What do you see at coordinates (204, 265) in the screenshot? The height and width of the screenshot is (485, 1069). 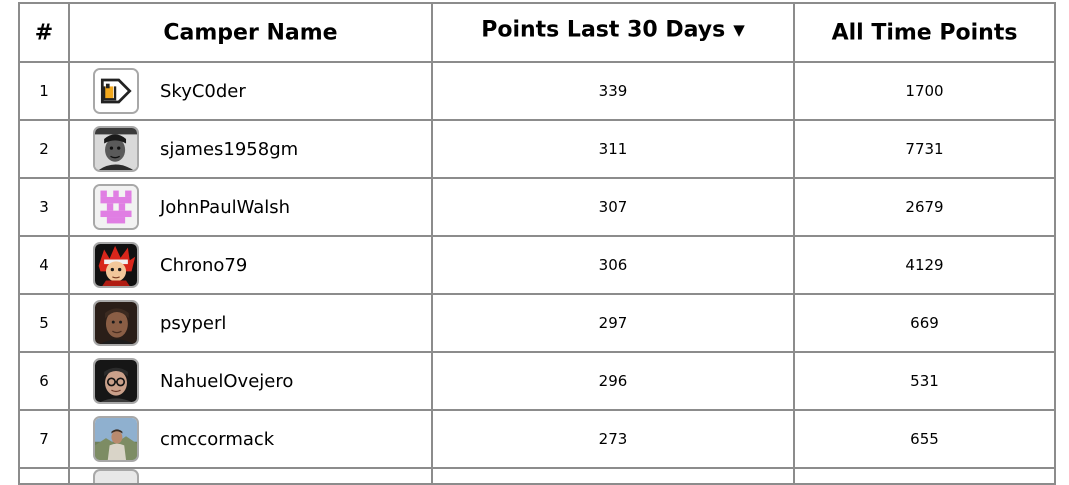 I see `camper-username-link: Chrono79` at bounding box center [204, 265].